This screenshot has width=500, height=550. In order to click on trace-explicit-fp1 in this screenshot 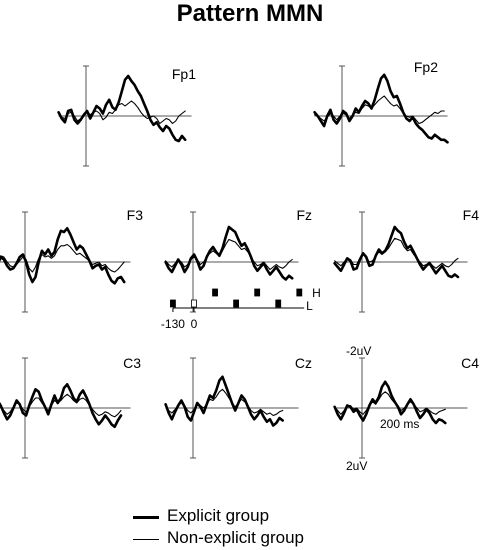, I will do `click(122, 108)`.